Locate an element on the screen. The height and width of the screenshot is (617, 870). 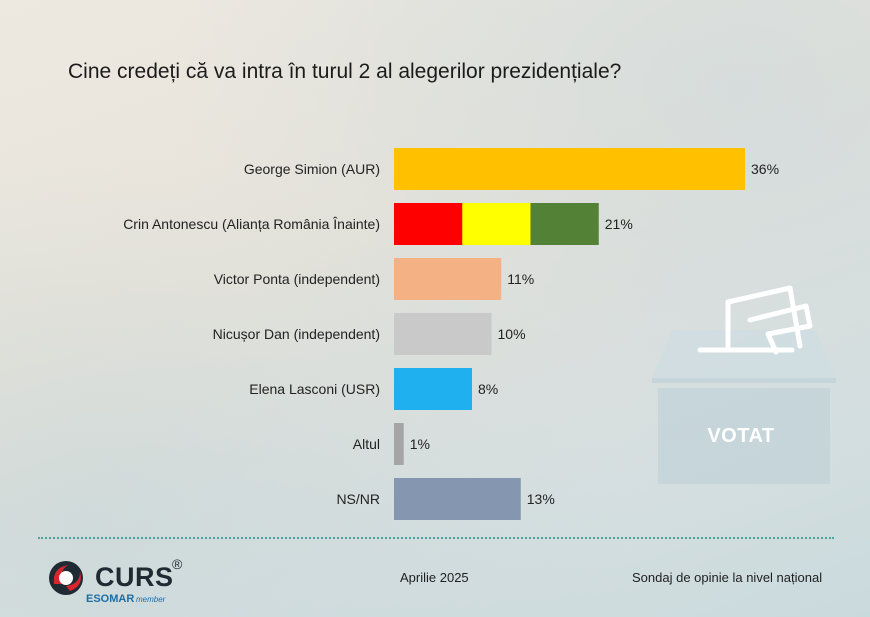
bar-group-george-simion-aur: George Simion (AUR) 36% is located at coordinates (511, 169).